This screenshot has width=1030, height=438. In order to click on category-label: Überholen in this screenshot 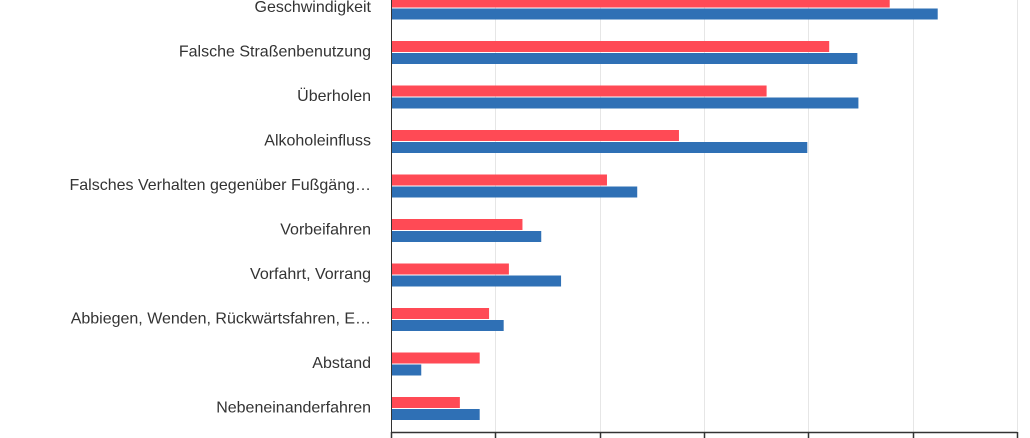, I will do `click(334, 96)`.